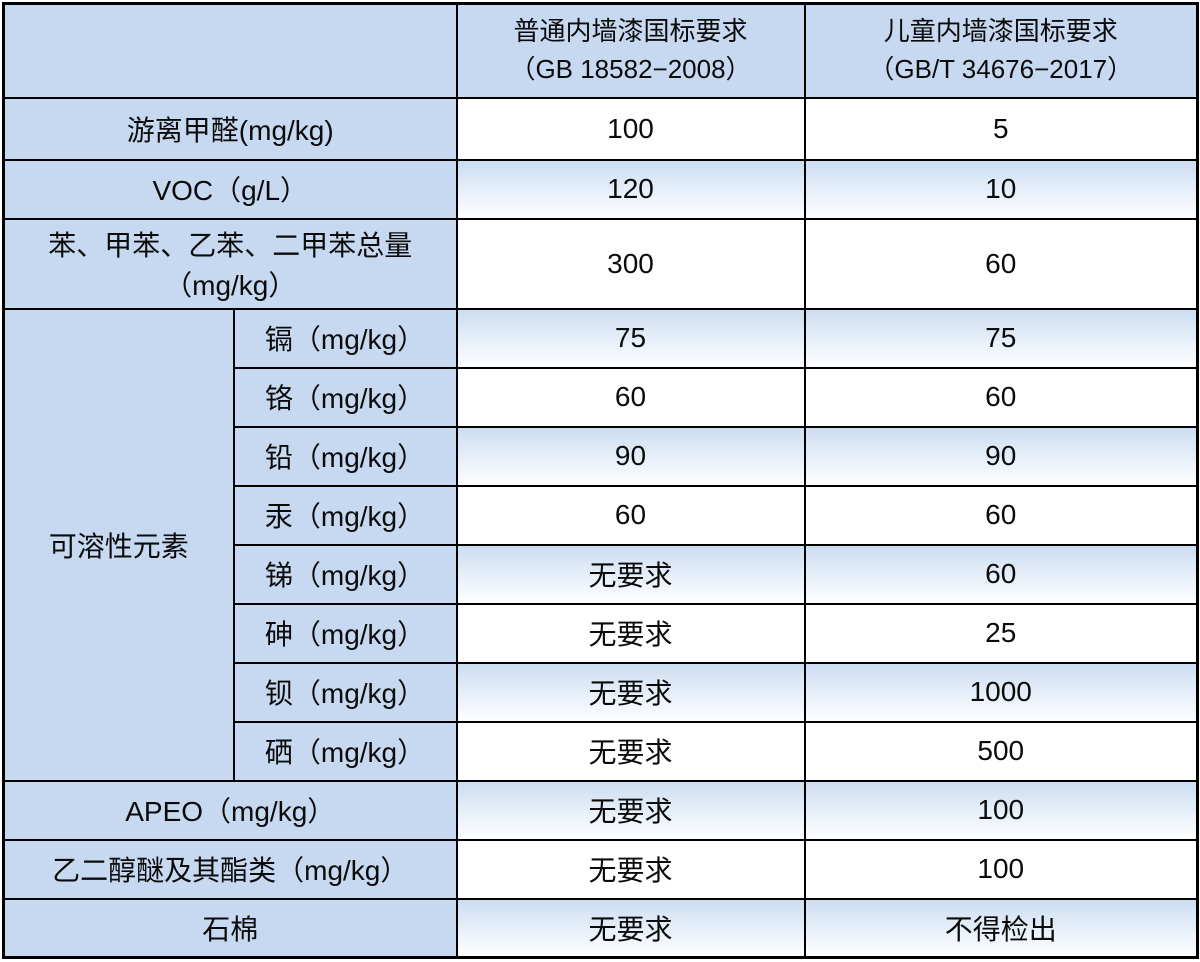  I want to click on row-label-cell: 石棉, so click(230, 928).